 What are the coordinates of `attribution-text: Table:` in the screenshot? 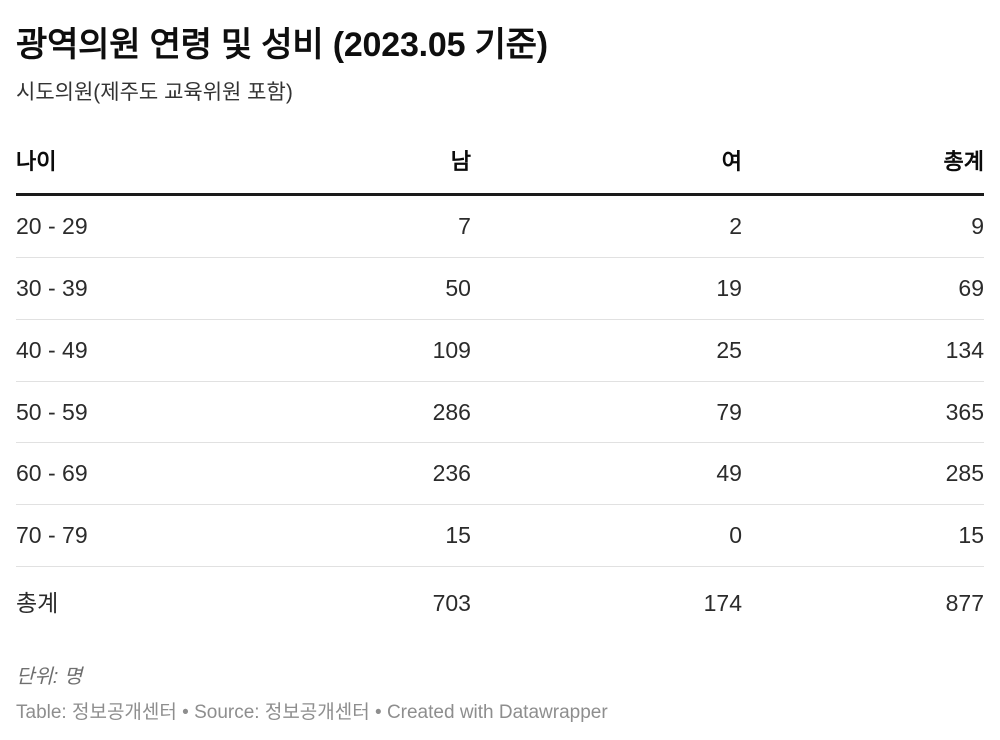 It's located at (44, 712).